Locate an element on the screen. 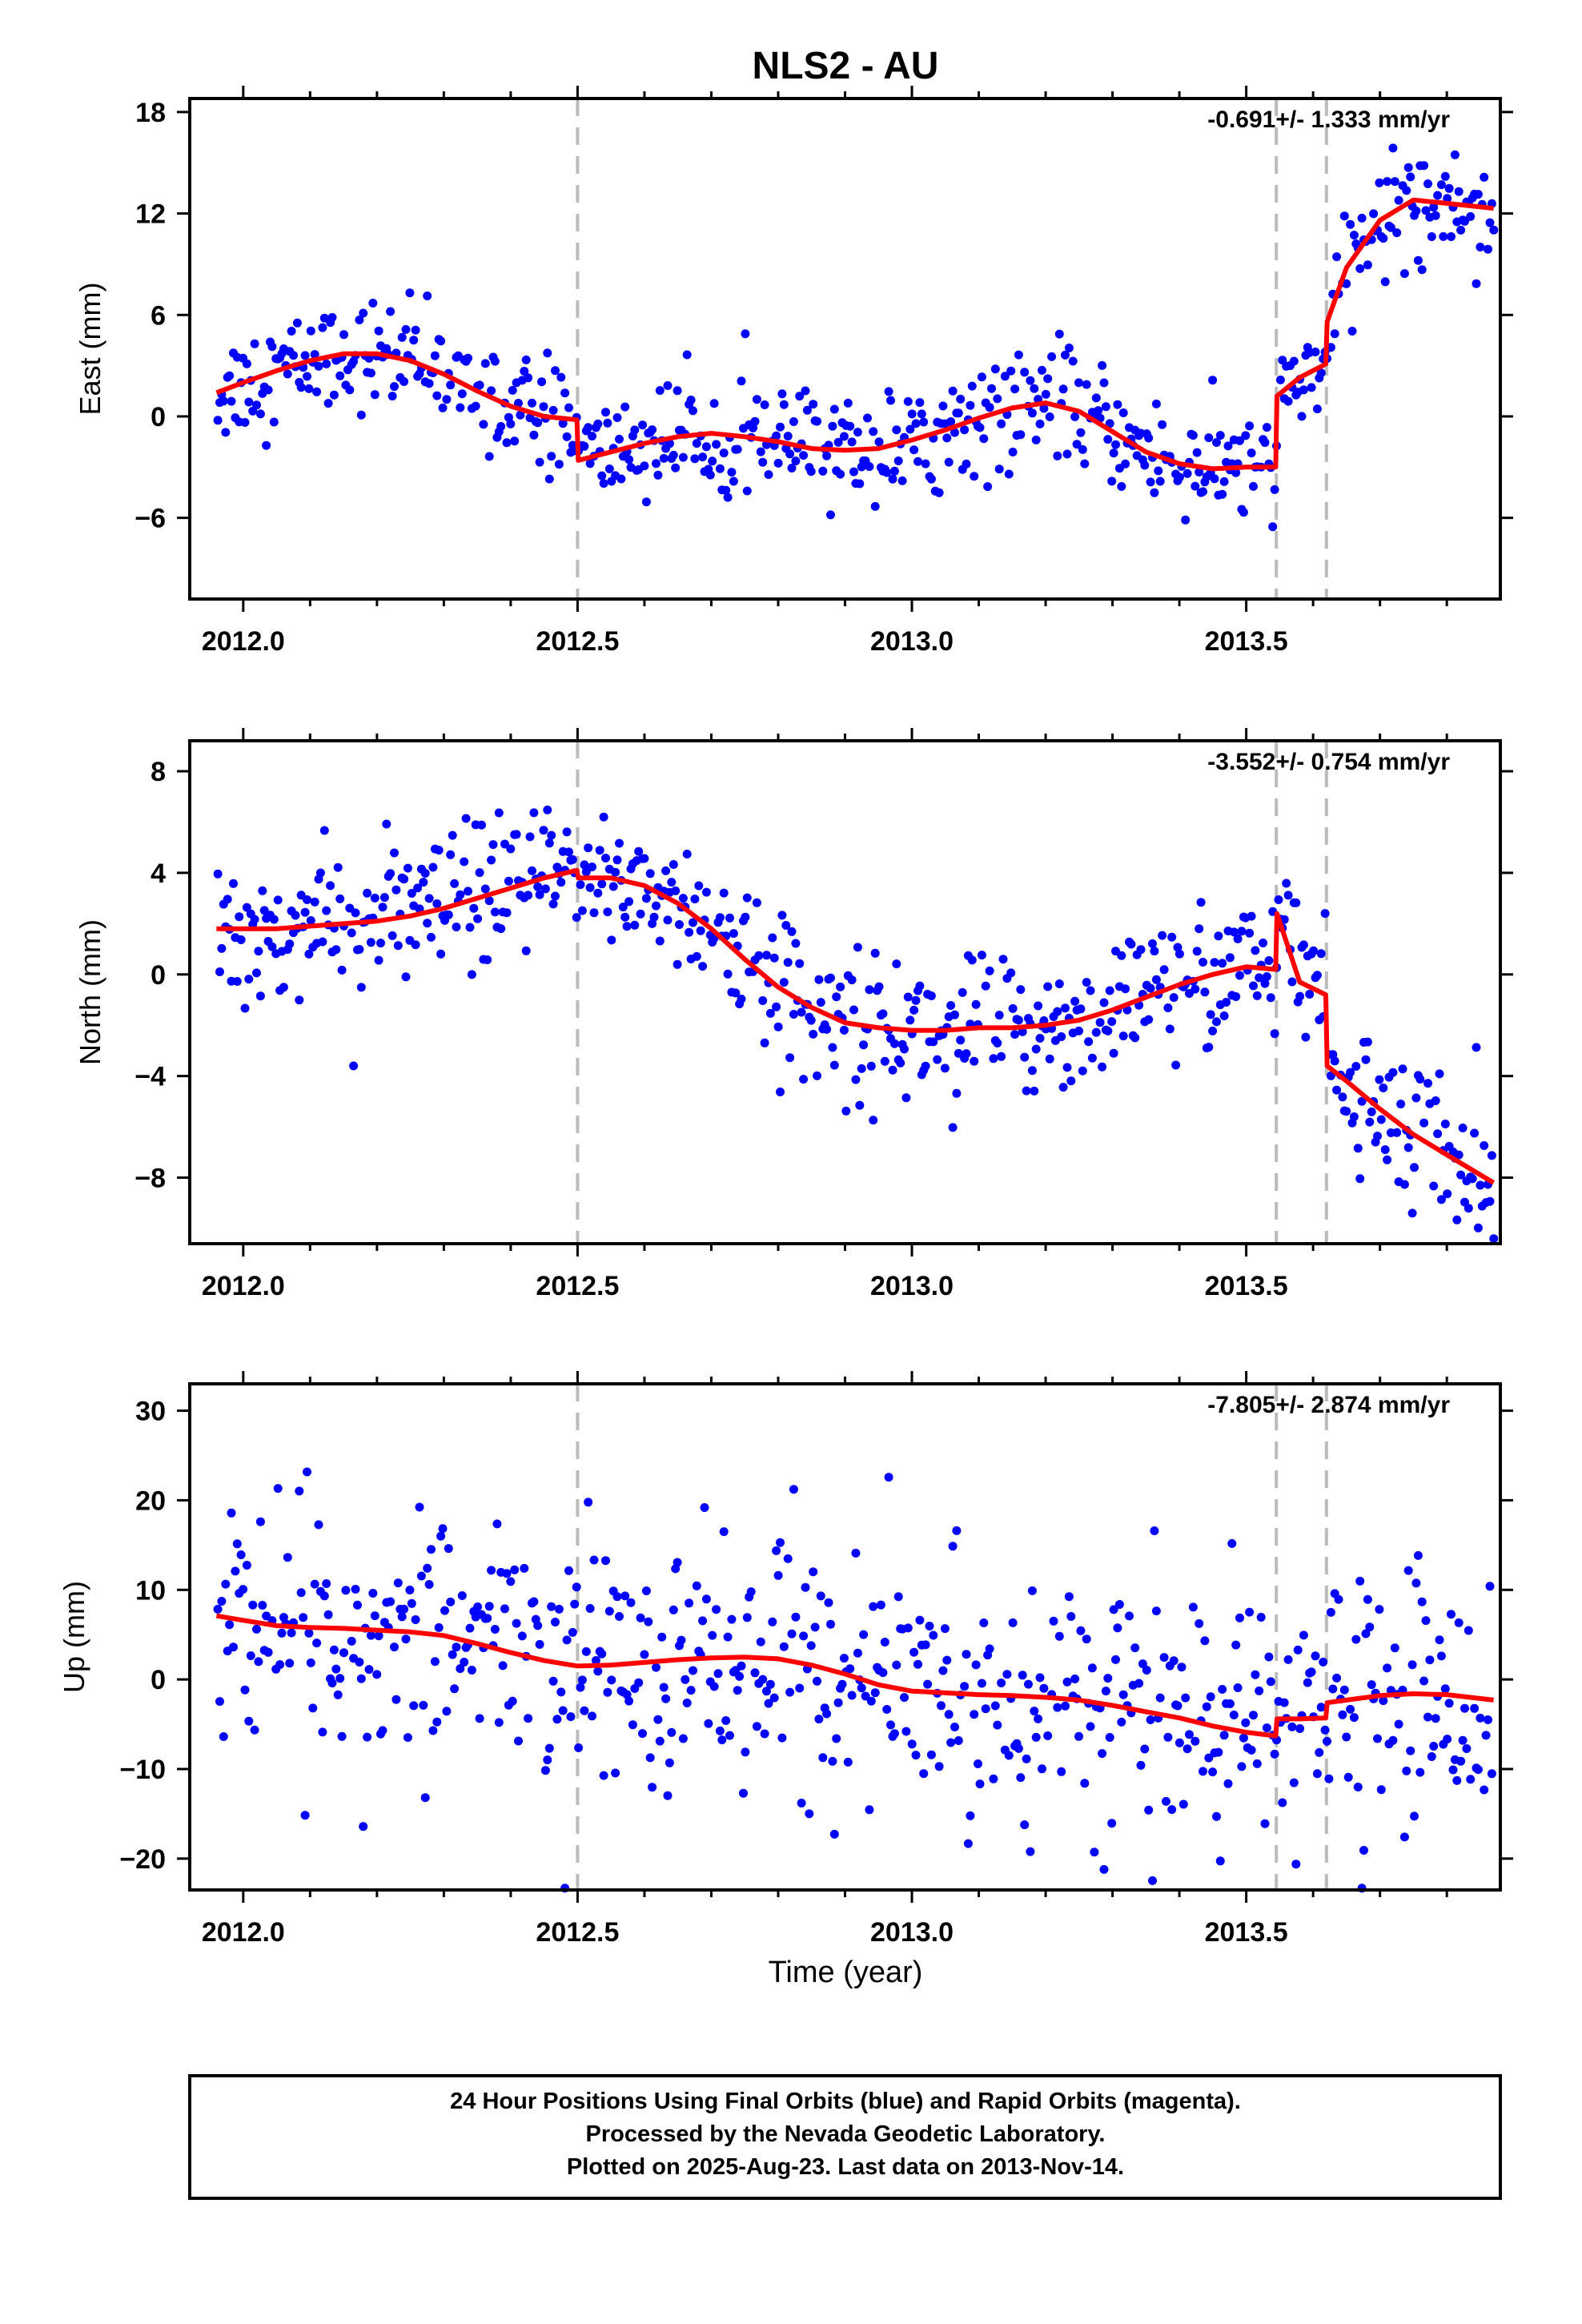 The width and height of the screenshot is (1582, 2324). y-tick-label: −6 is located at coordinates (151, 519).